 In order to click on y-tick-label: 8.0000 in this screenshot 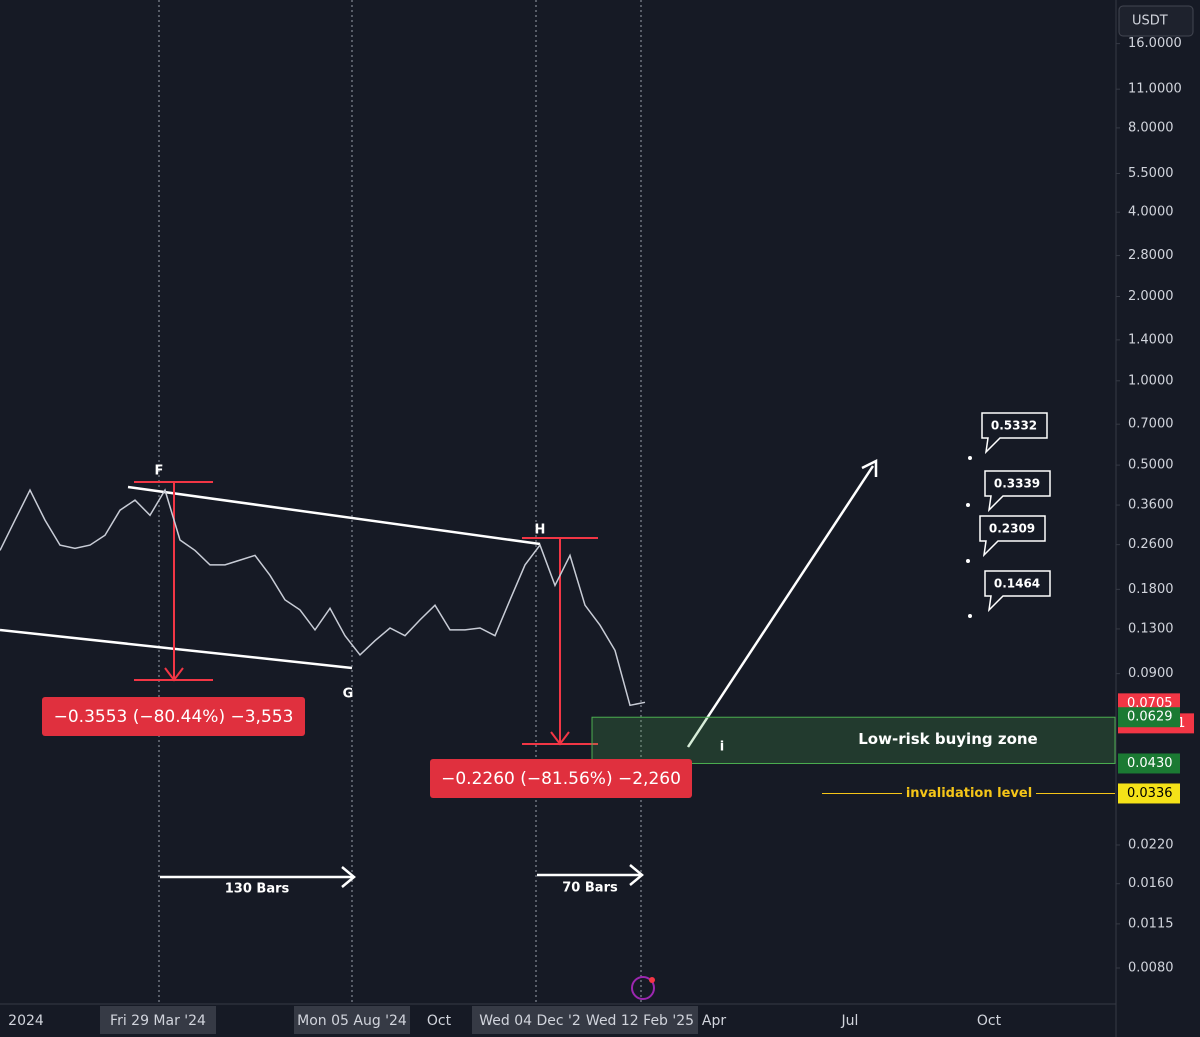, I will do `click(1151, 127)`.